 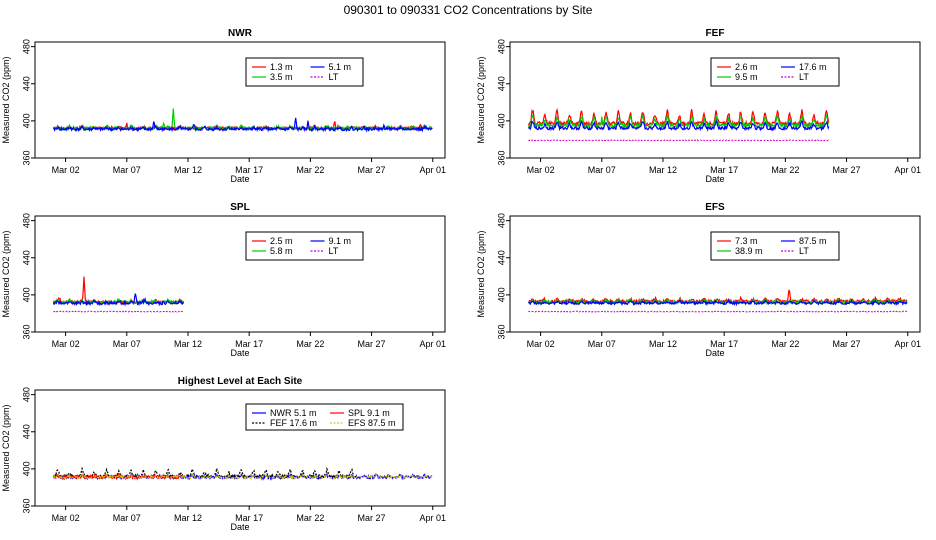 I want to click on legend-label: 5.1 m, so click(x=340, y=67).